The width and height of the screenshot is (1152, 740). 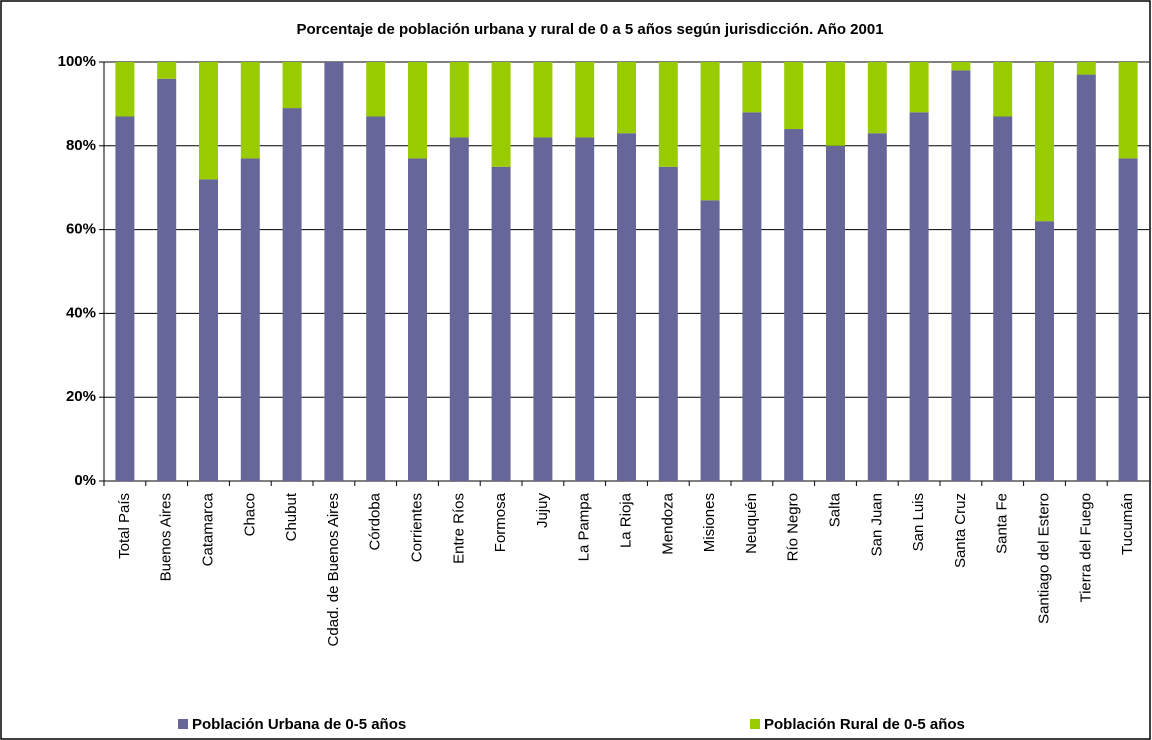 What do you see at coordinates (299, 724) in the screenshot?
I see `legend-label: Población Urbana de 0-5 años` at bounding box center [299, 724].